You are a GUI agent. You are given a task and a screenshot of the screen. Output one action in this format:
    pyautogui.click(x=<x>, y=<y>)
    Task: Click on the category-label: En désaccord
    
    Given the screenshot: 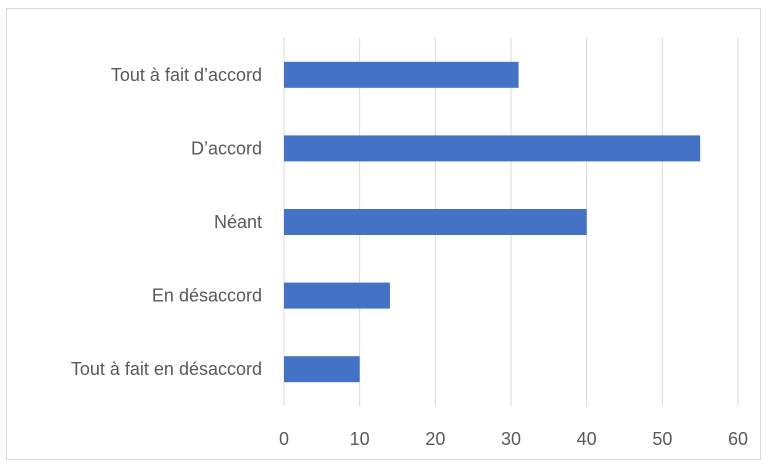 What is the action you would take?
    pyautogui.click(x=207, y=296)
    